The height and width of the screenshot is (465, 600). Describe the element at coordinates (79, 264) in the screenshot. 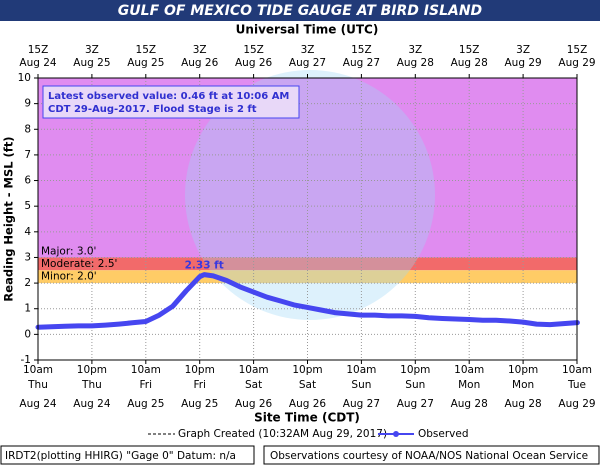

I see `flood-label: Moderate: 2.5'` at that location.